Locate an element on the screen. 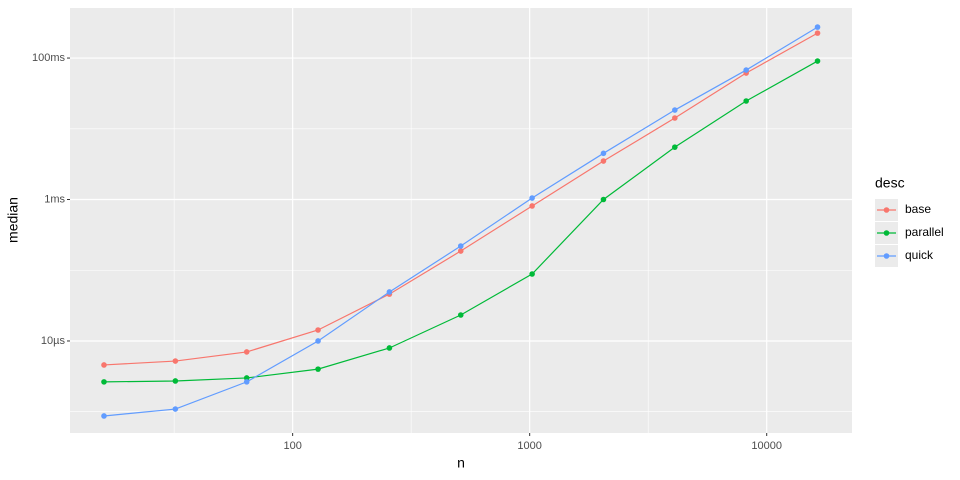  y-axis-title: median is located at coordinates (13, 220).